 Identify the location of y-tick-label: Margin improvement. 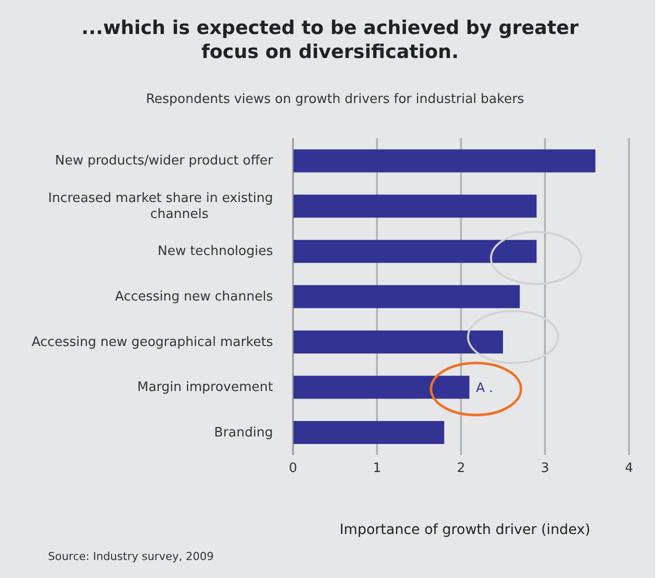
(205, 387).